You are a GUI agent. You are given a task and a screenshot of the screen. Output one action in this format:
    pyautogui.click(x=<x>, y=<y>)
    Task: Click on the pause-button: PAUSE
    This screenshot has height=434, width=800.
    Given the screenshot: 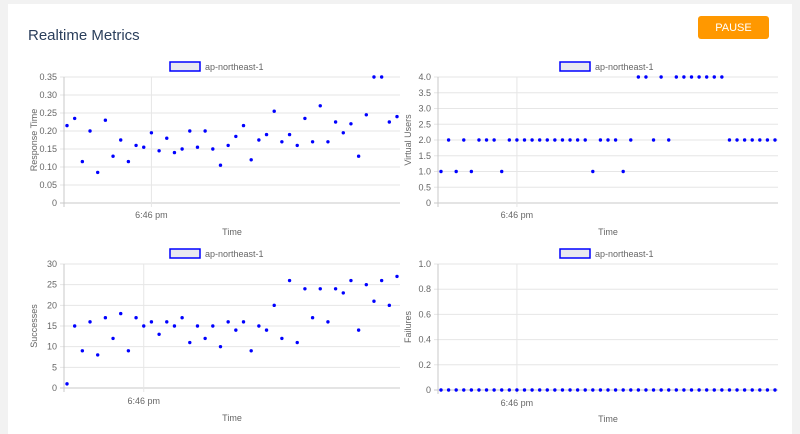 What is the action you would take?
    pyautogui.click(x=733, y=27)
    